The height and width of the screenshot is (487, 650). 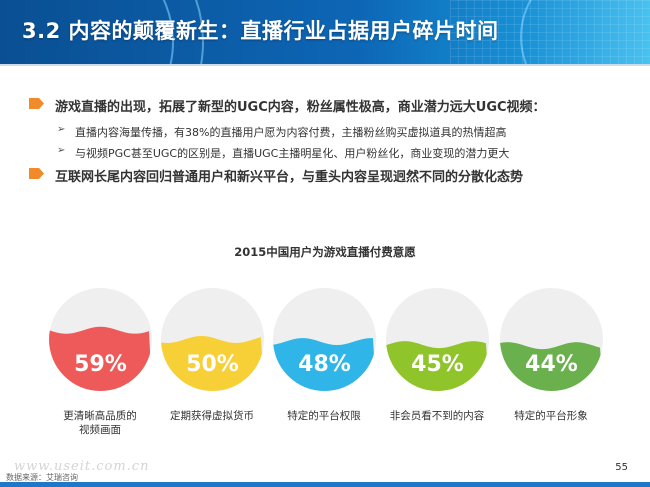 What do you see at coordinates (324, 416) in the screenshot?
I see `category-label: 特定的平台权限` at bounding box center [324, 416].